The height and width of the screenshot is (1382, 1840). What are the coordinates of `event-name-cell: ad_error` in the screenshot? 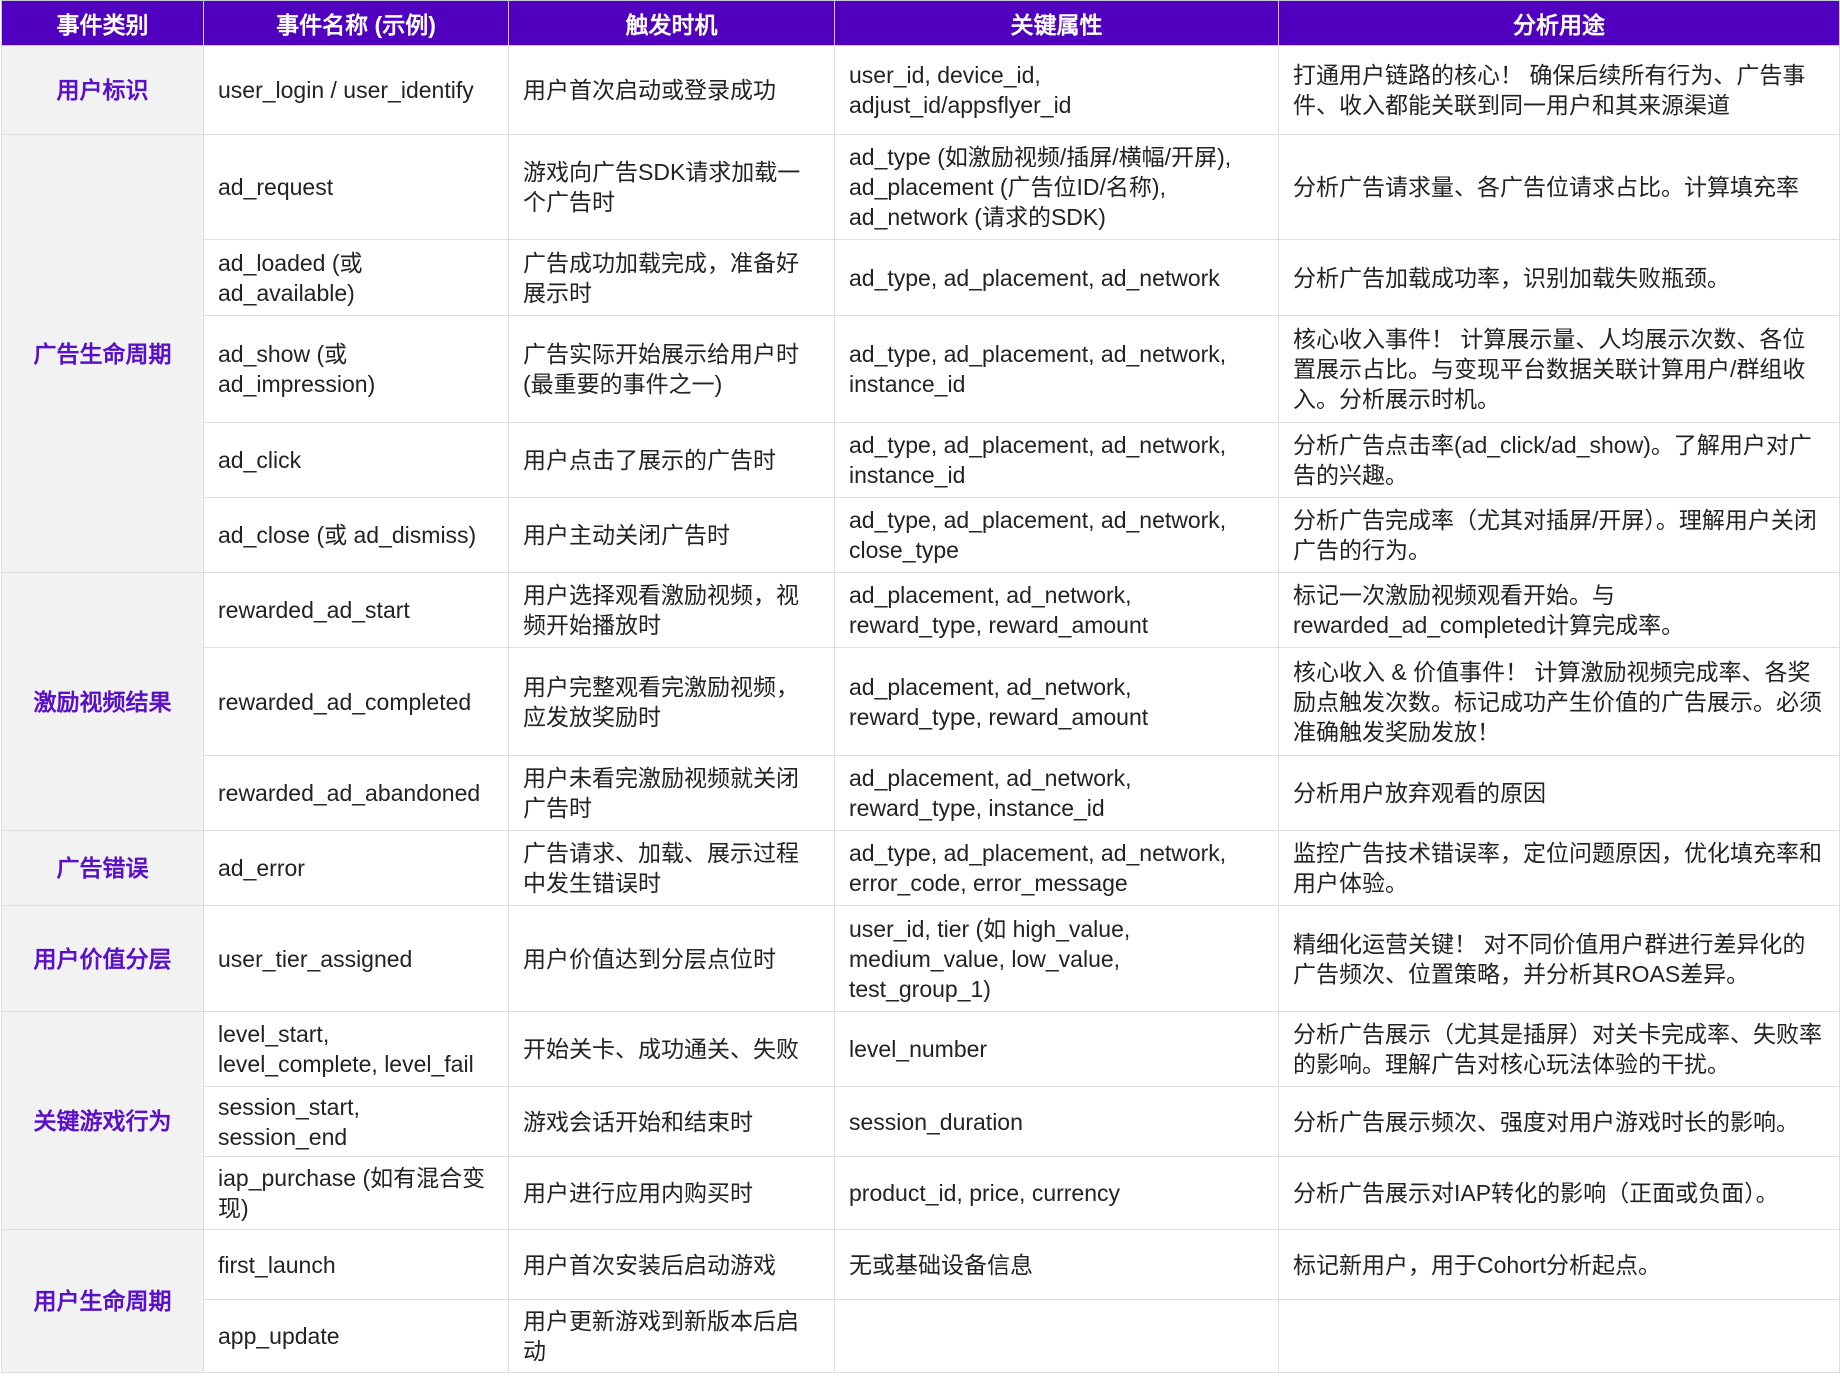 It's located at (356, 868).